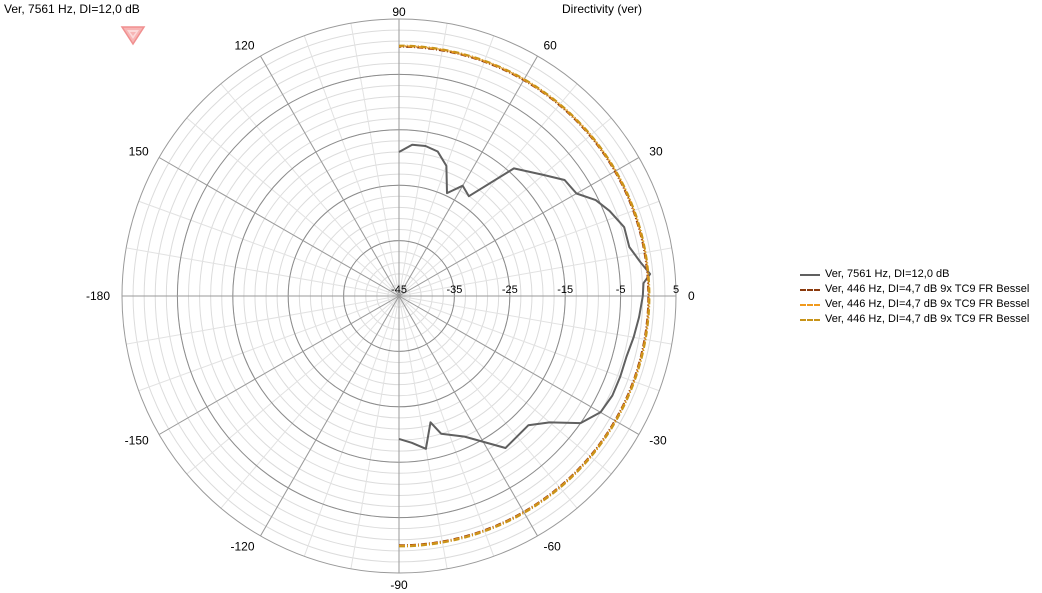  I want to click on angle-tick-label: -60, so click(553, 546).